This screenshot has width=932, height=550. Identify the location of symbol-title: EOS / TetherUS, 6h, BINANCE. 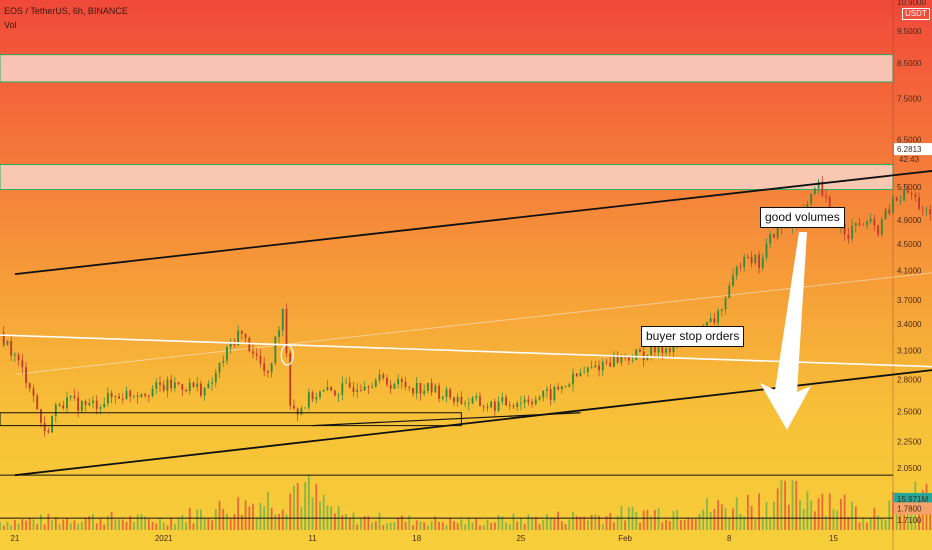
(66, 11).